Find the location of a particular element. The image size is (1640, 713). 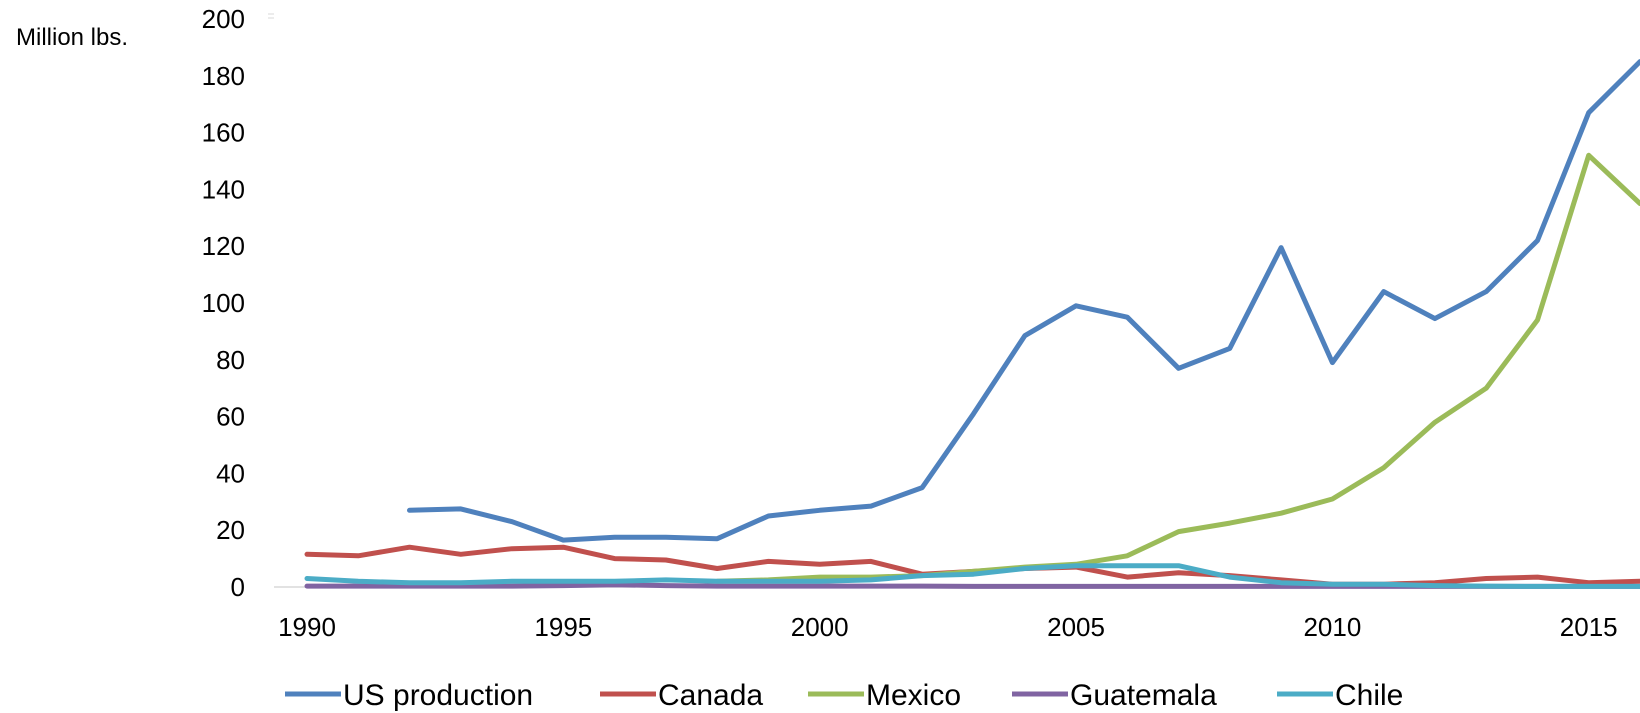

y-tick-label: 200 is located at coordinates (223, 19).